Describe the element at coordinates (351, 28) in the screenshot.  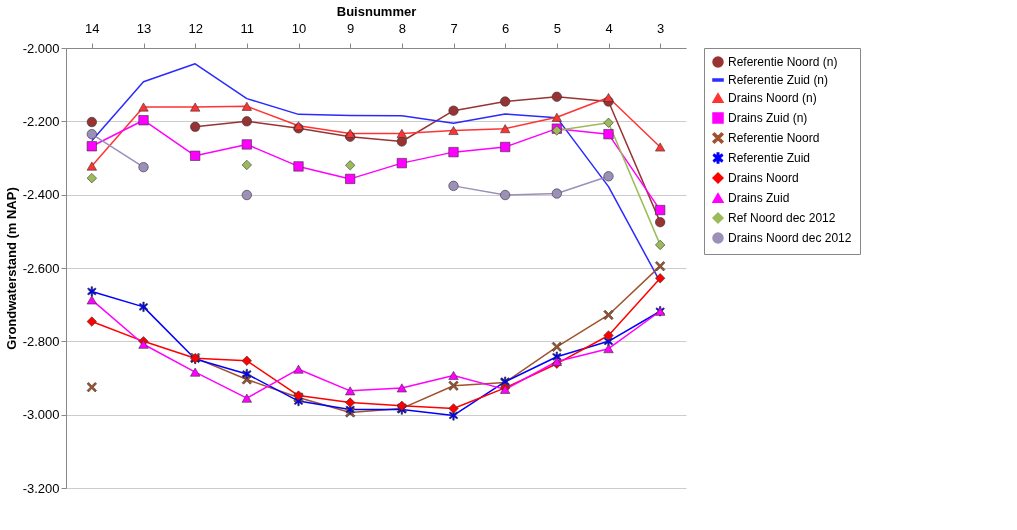
I see `x-tick-label: 9` at that location.